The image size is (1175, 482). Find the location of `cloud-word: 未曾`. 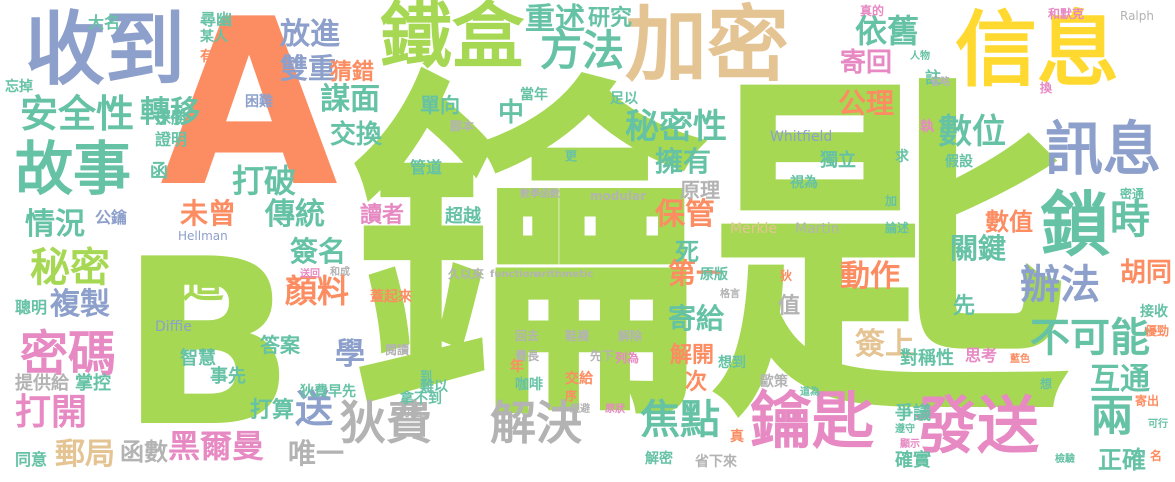

cloud-word: 未曾 is located at coordinates (208, 213).